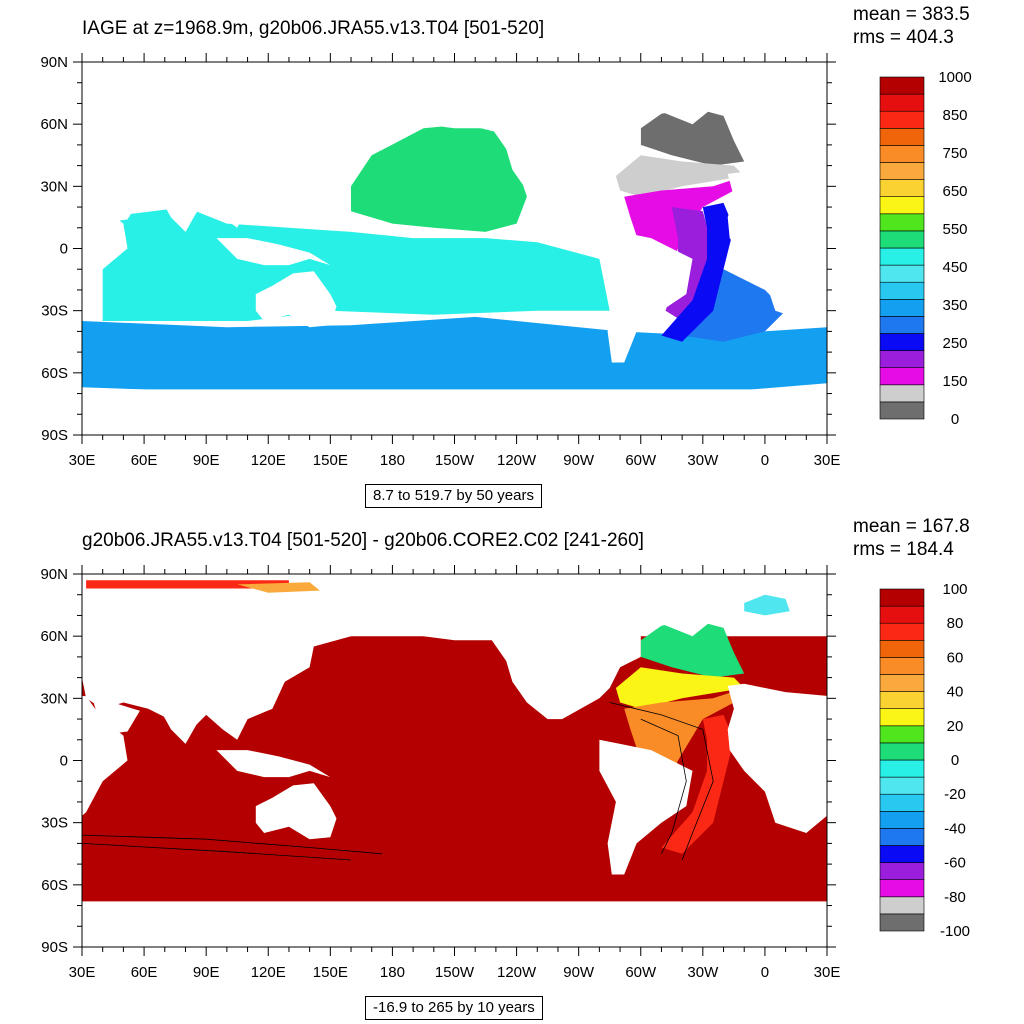  What do you see at coordinates (268, 972) in the screenshot?
I see `bottom-x-tick-label: 120E` at bounding box center [268, 972].